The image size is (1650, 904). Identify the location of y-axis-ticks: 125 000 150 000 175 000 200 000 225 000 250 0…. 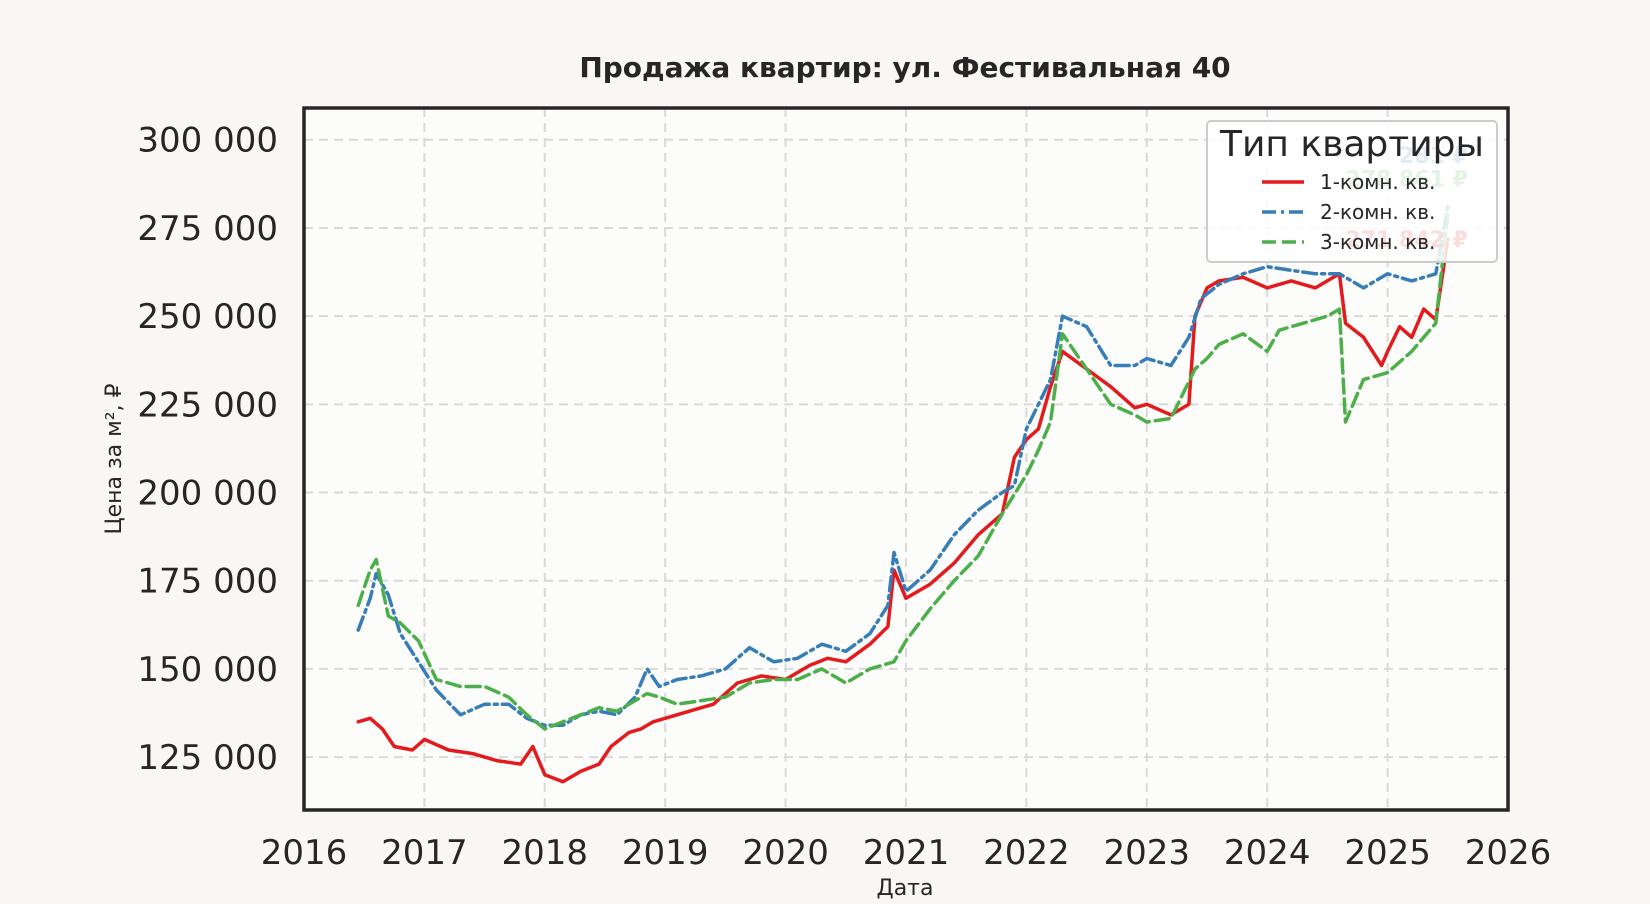
(207, 449).